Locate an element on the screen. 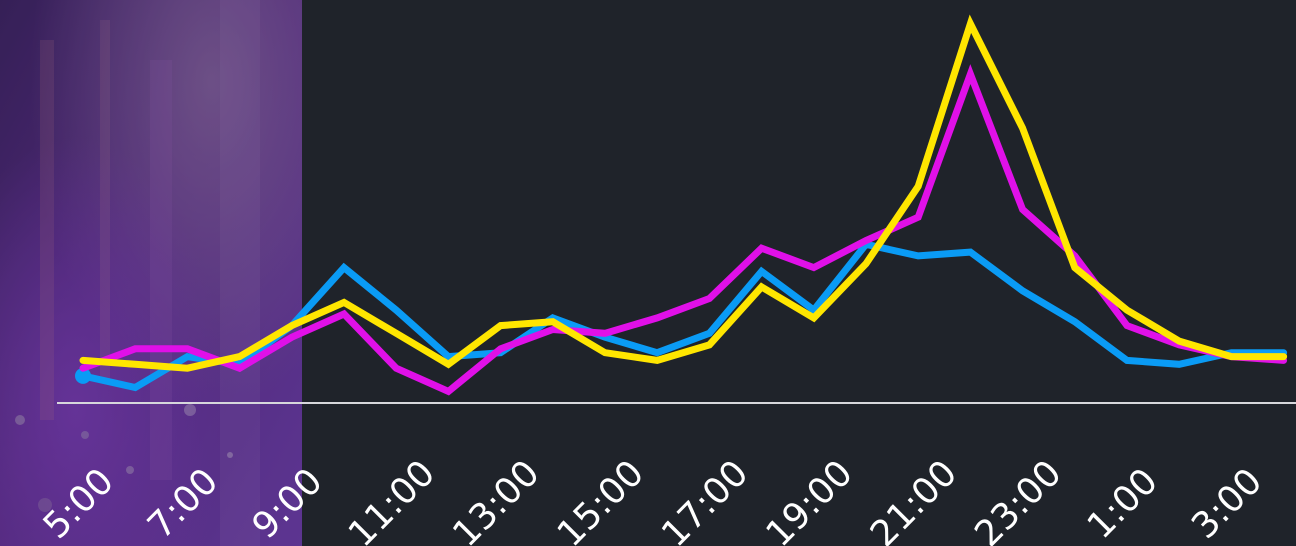 Image resolution: width=1296 pixels, height=546 pixels. x-tick-label: 11:00 is located at coordinates (392, 499).